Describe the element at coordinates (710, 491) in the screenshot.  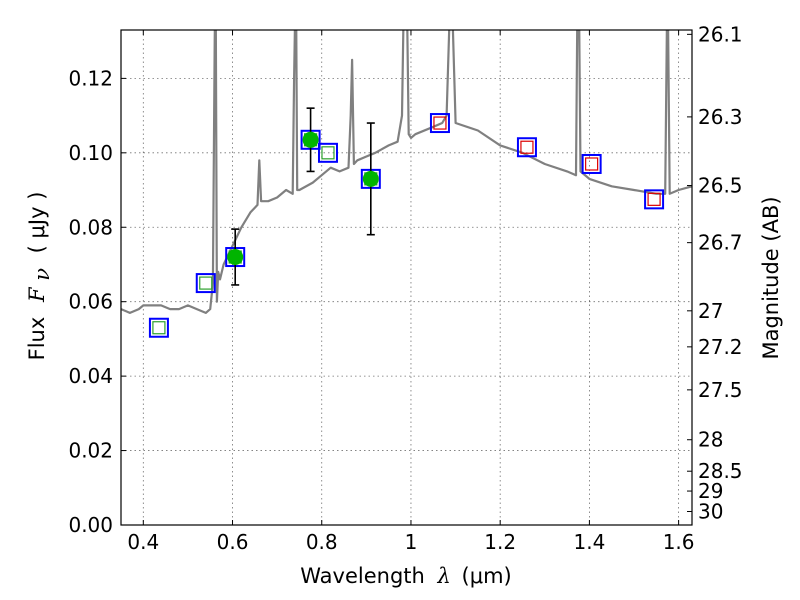
I see `mag-tick-label: 29` at that location.